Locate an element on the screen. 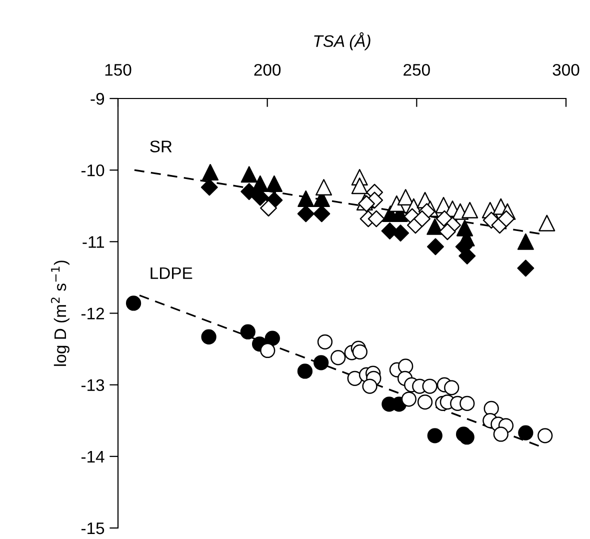 The width and height of the screenshot is (590, 539). y-tick-label: -14 is located at coordinates (92, 456).